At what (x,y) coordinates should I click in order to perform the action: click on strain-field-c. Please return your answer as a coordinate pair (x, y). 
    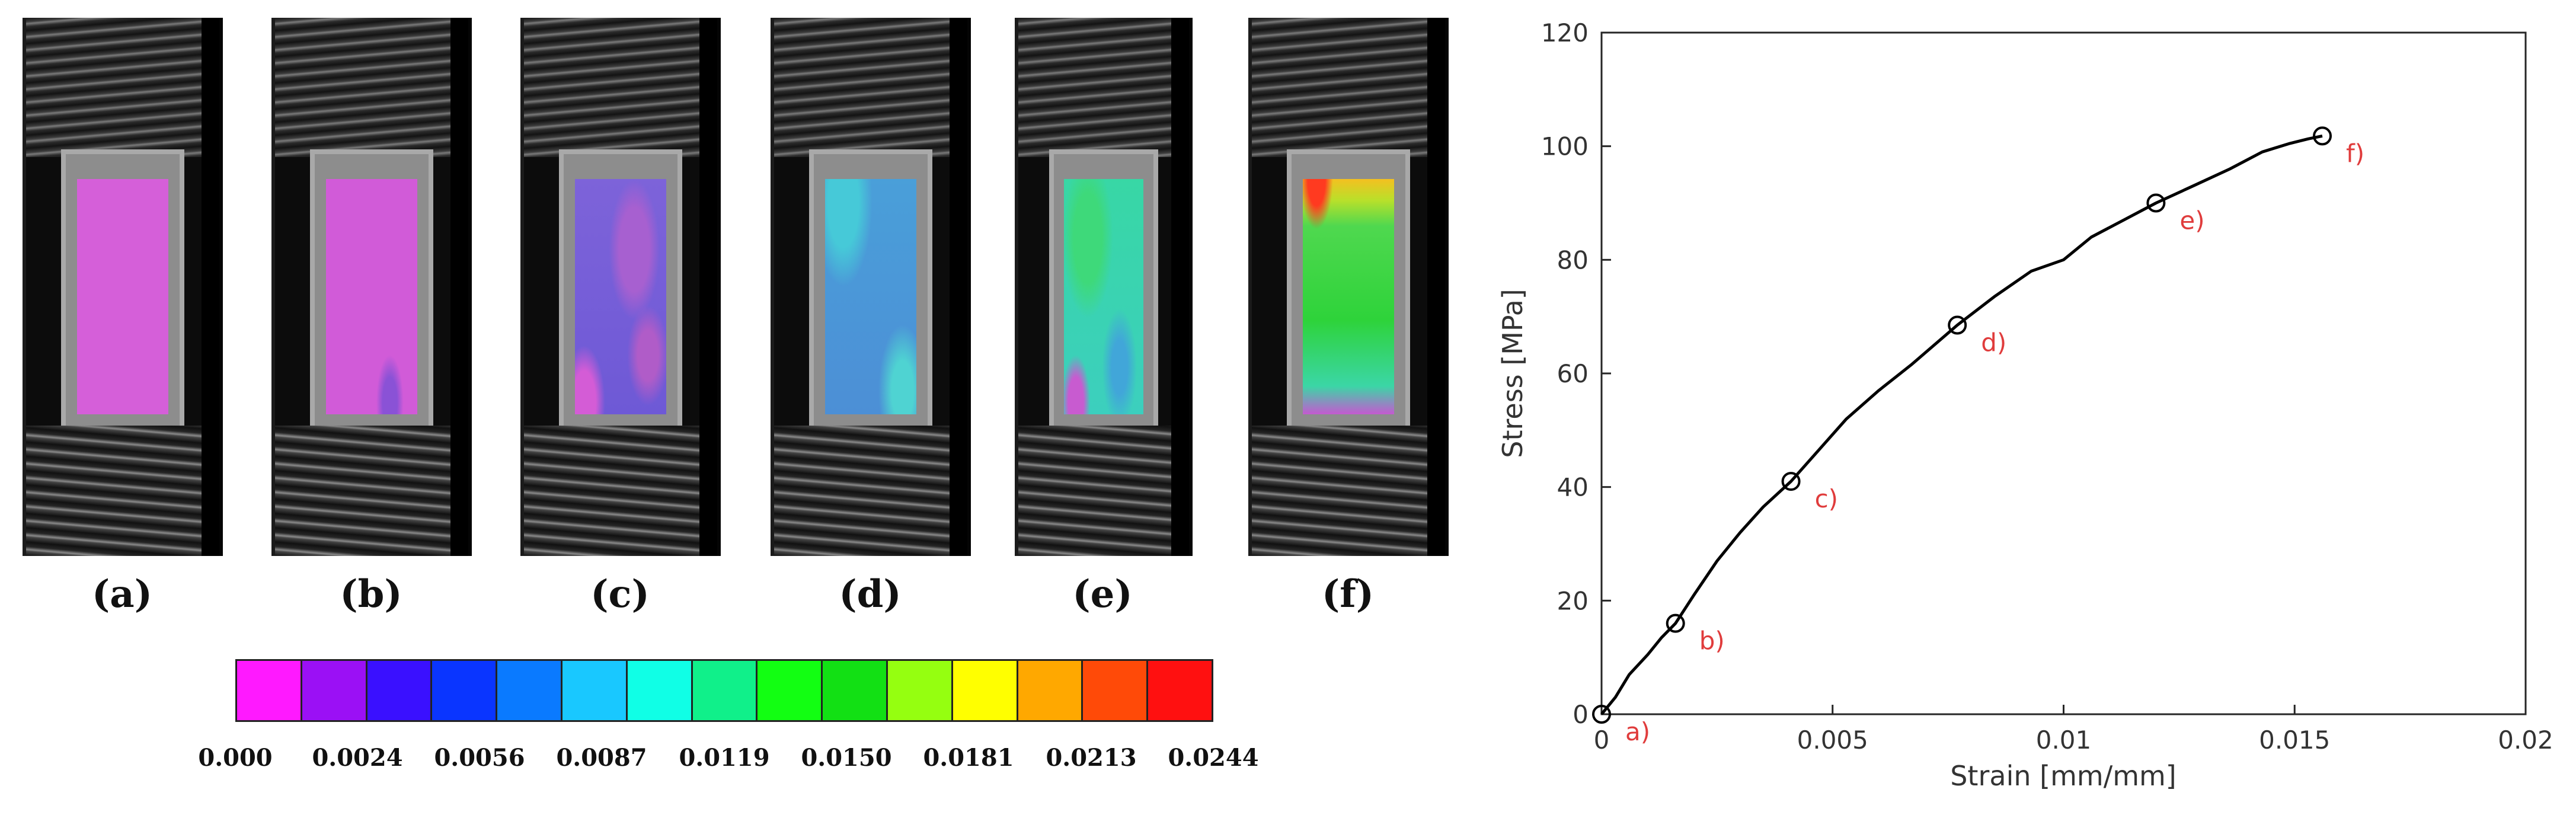
    Looking at the image, I should click on (620, 296).